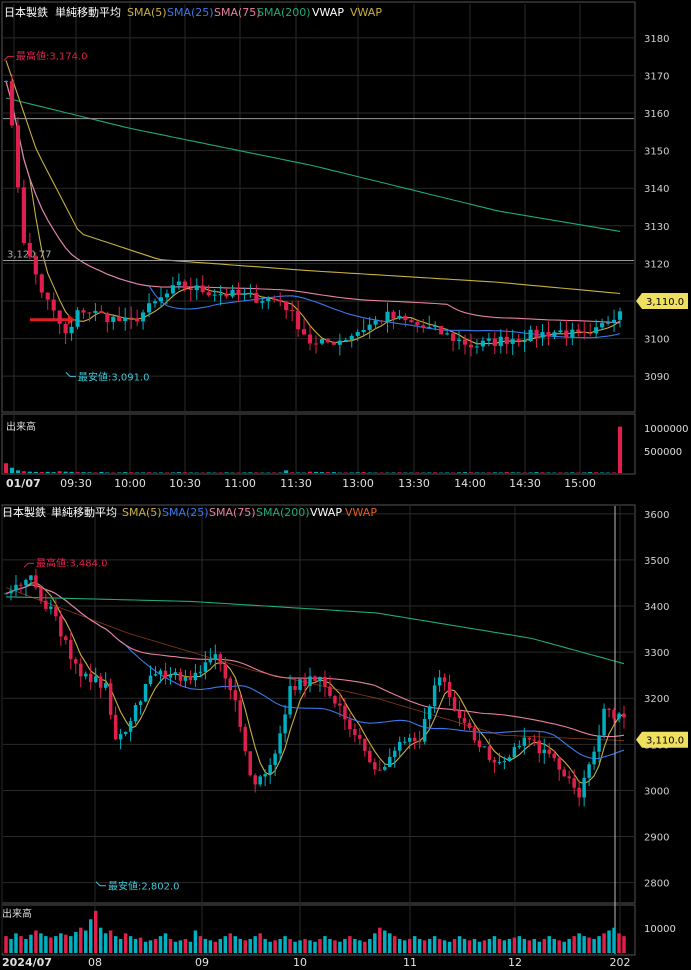  What do you see at coordinates (296, 483) in the screenshot?
I see `top-x-tick-5: 11:30` at bounding box center [296, 483].